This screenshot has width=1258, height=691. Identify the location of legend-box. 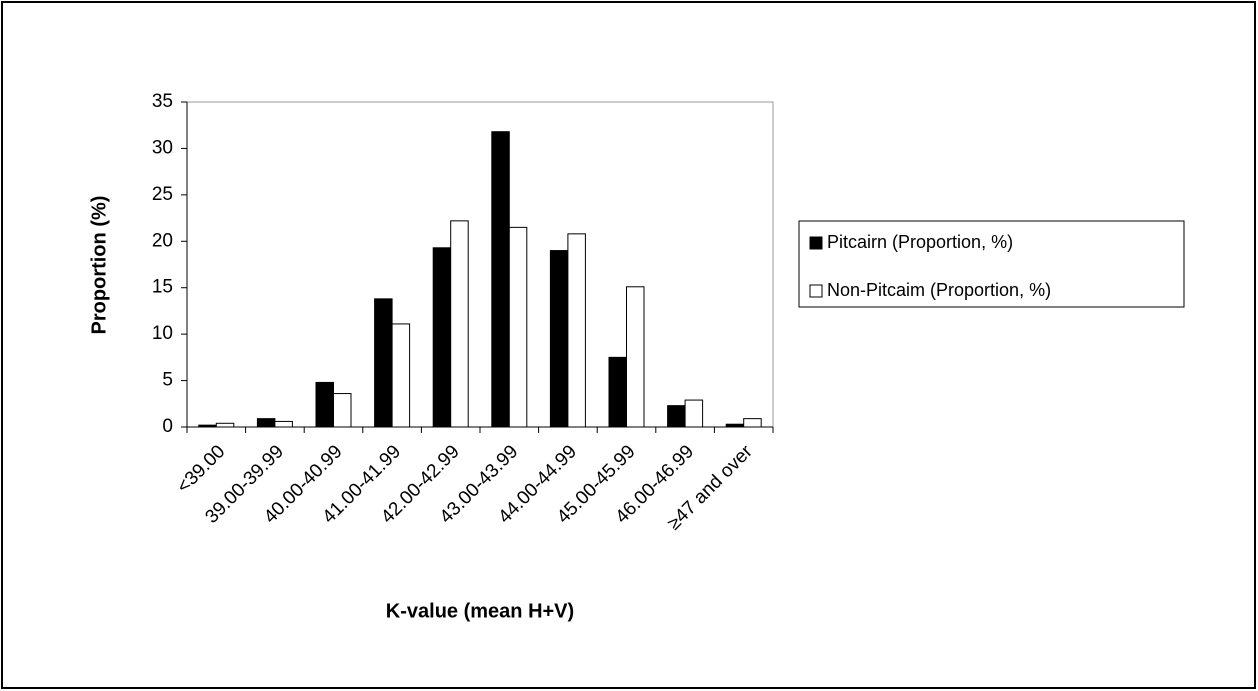
(991, 264).